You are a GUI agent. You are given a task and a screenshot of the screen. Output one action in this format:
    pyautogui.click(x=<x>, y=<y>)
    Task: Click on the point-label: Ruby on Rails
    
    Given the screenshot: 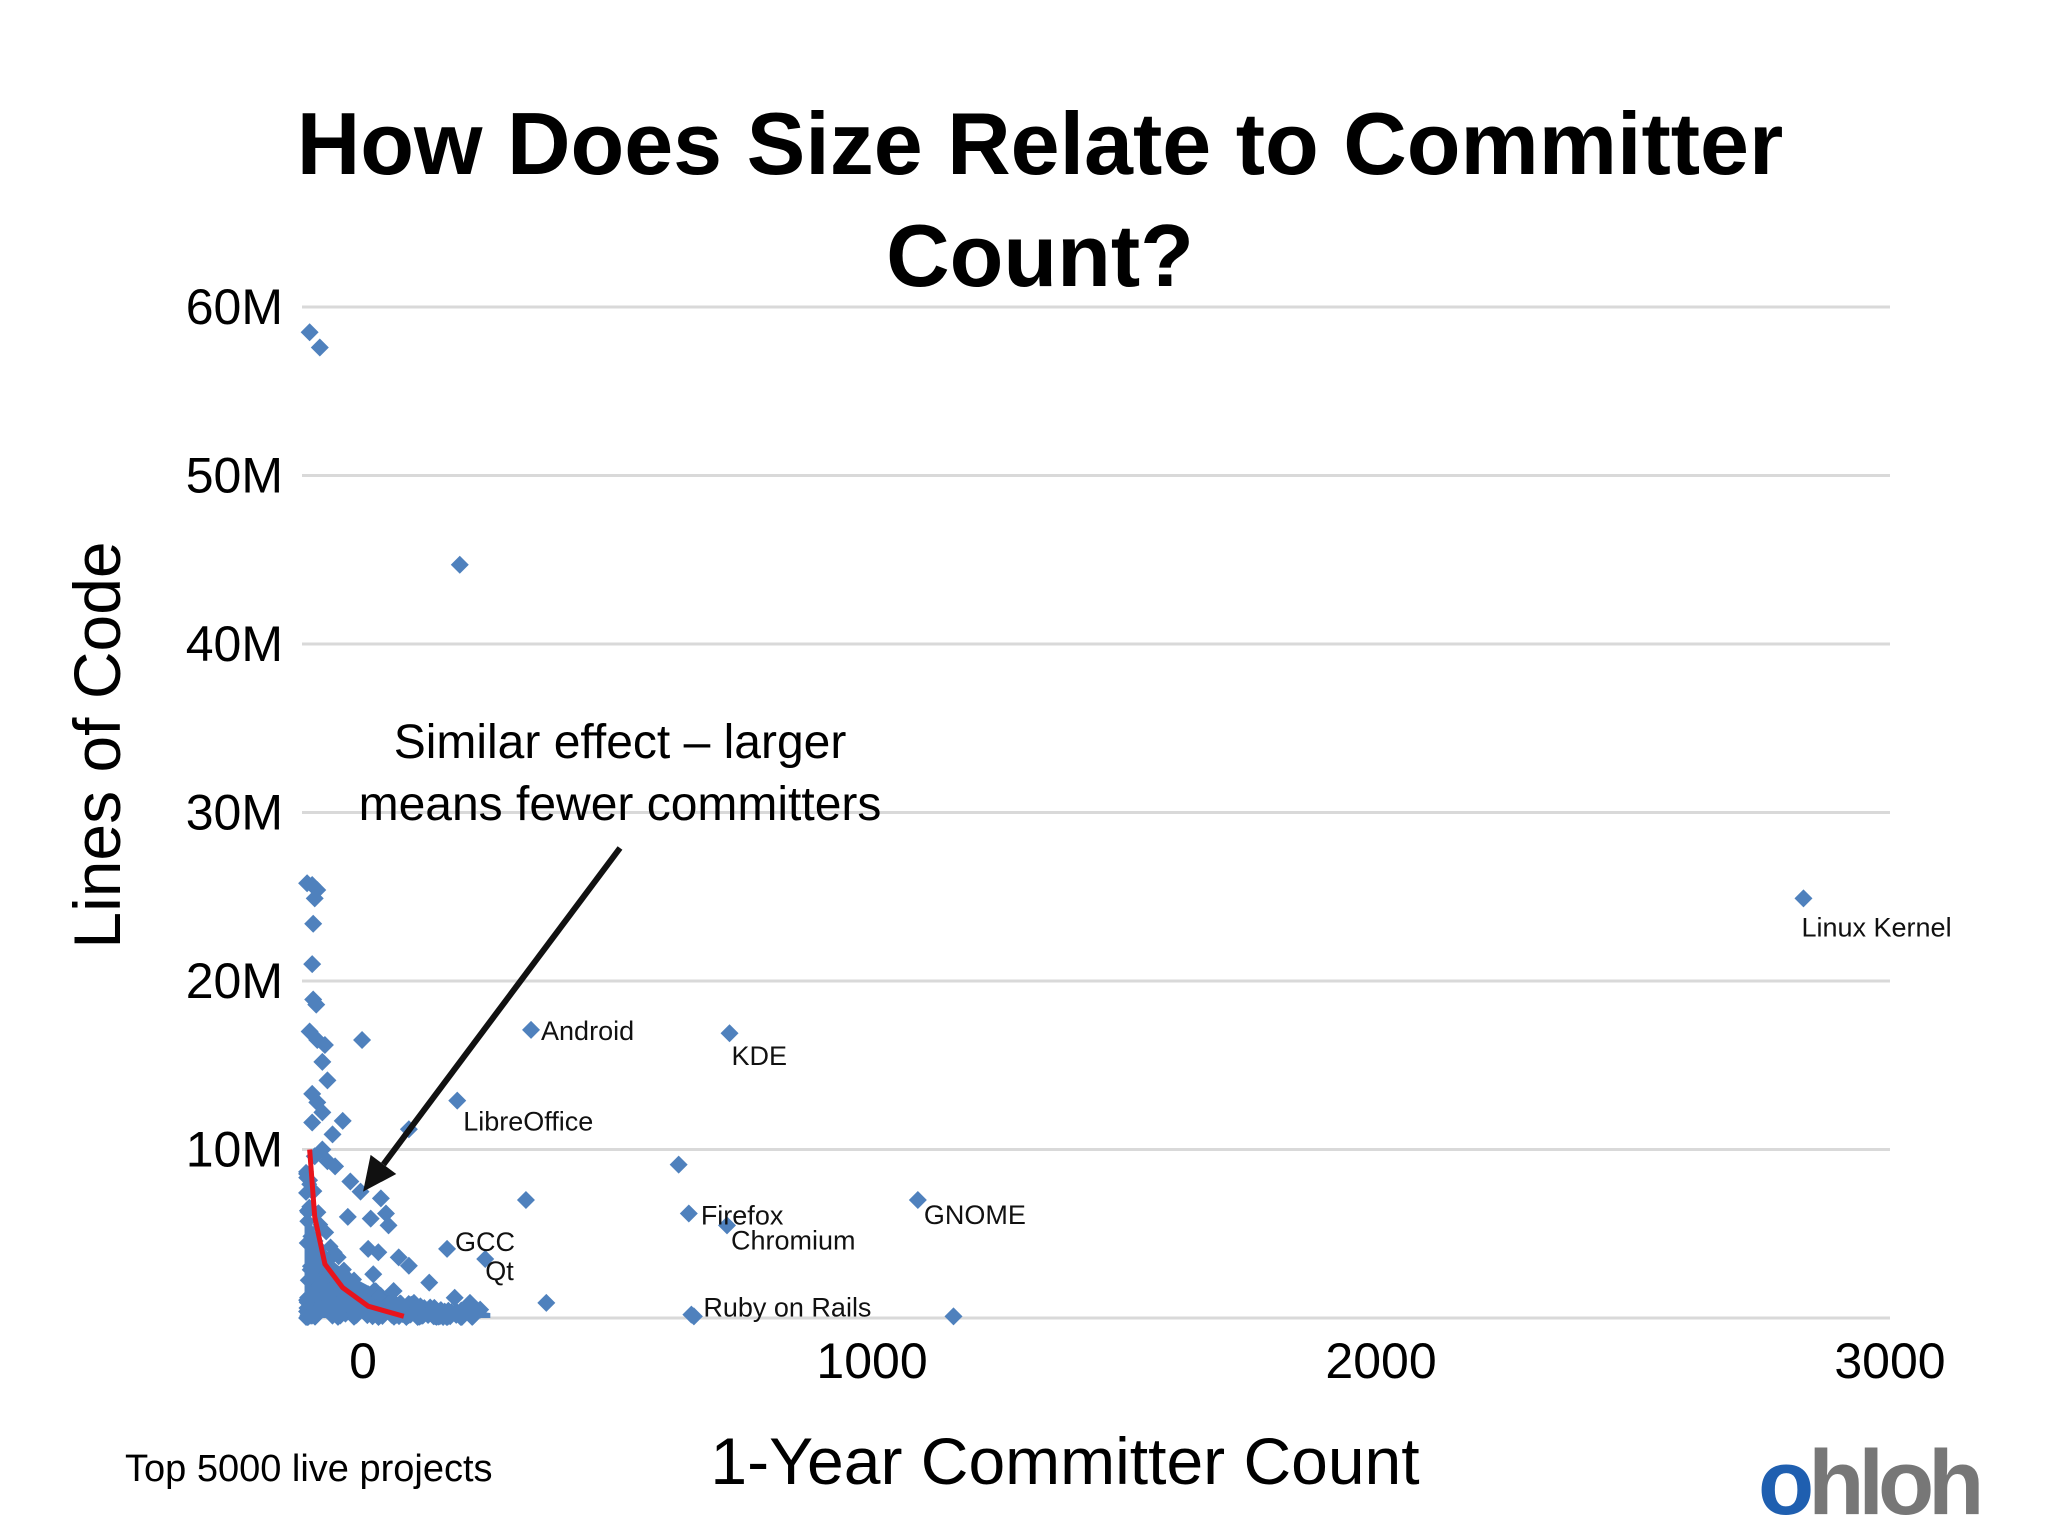 What is the action you would take?
    pyautogui.click(x=787, y=1308)
    